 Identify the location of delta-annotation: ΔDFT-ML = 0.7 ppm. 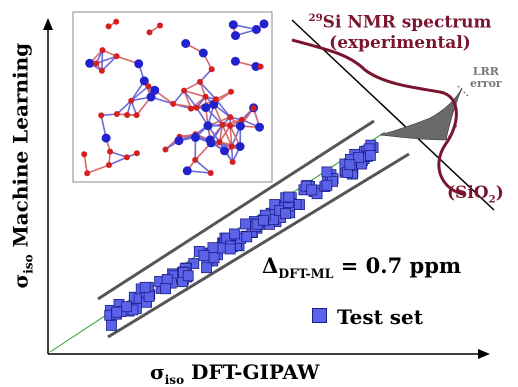
(362, 267).